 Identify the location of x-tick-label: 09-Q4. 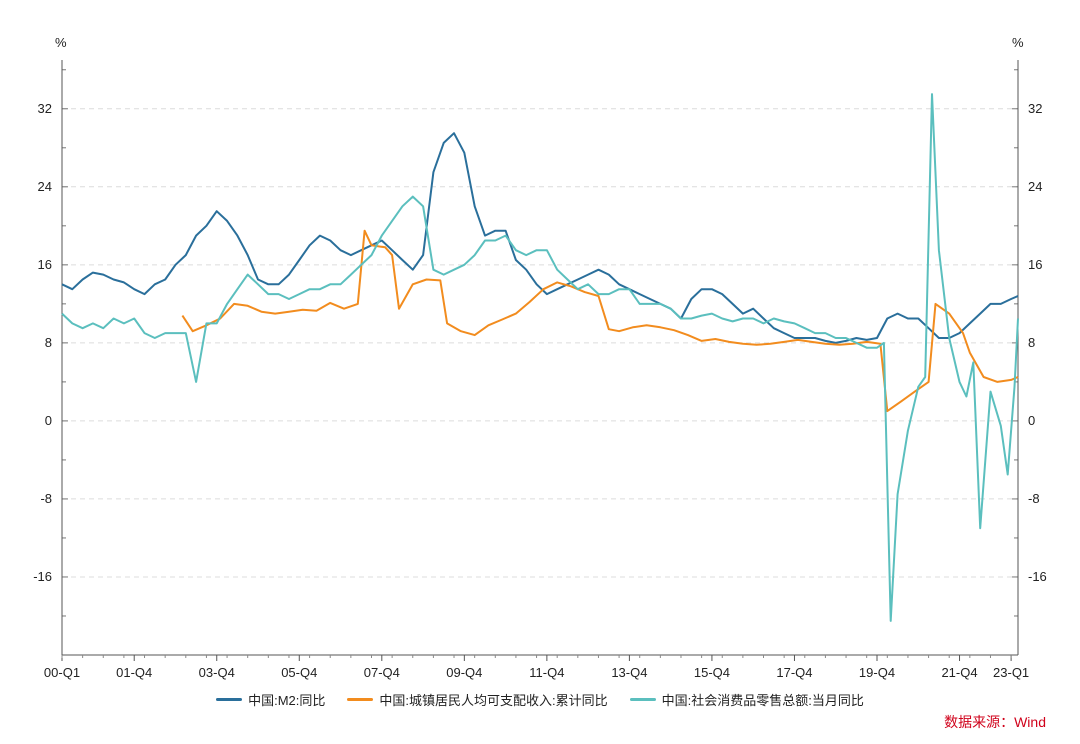
(464, 672).